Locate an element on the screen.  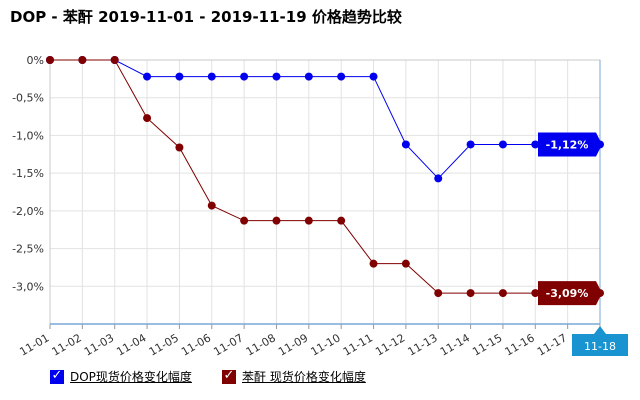
hover-x-label-text: 11-18 is located at coordinates (600, 346).